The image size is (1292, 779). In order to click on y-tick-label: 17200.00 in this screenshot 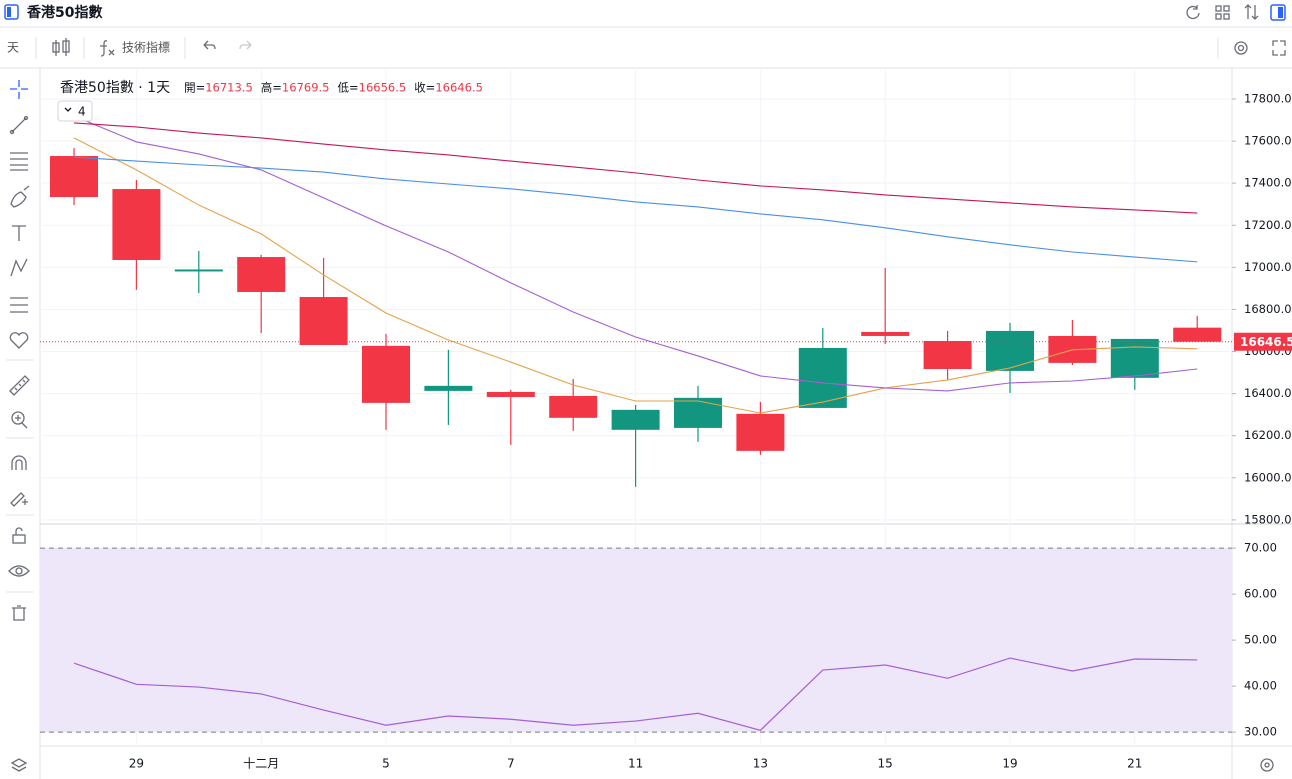, I will do `click(1268, 225)`.